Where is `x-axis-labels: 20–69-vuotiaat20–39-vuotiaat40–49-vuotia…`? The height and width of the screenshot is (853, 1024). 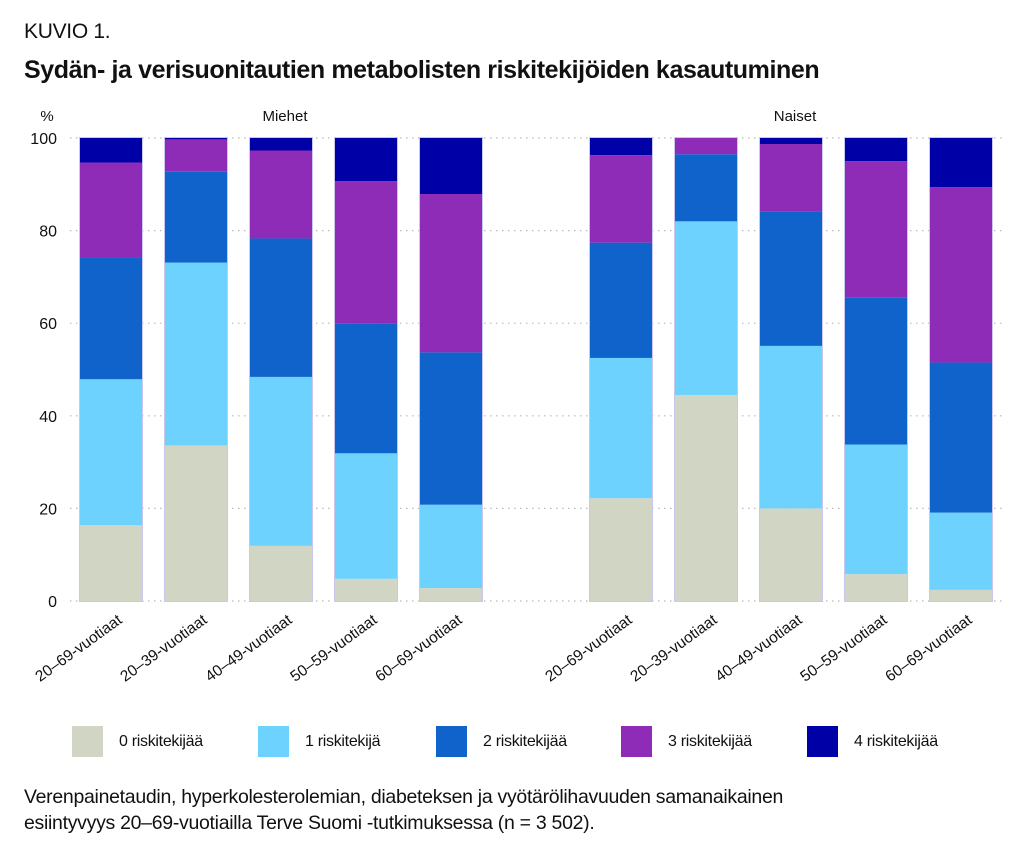 x-axis-labels: 20–69-vuotiaat20–39-vuotiaat40–49-vuotia… is located at coordinates (504, 648).